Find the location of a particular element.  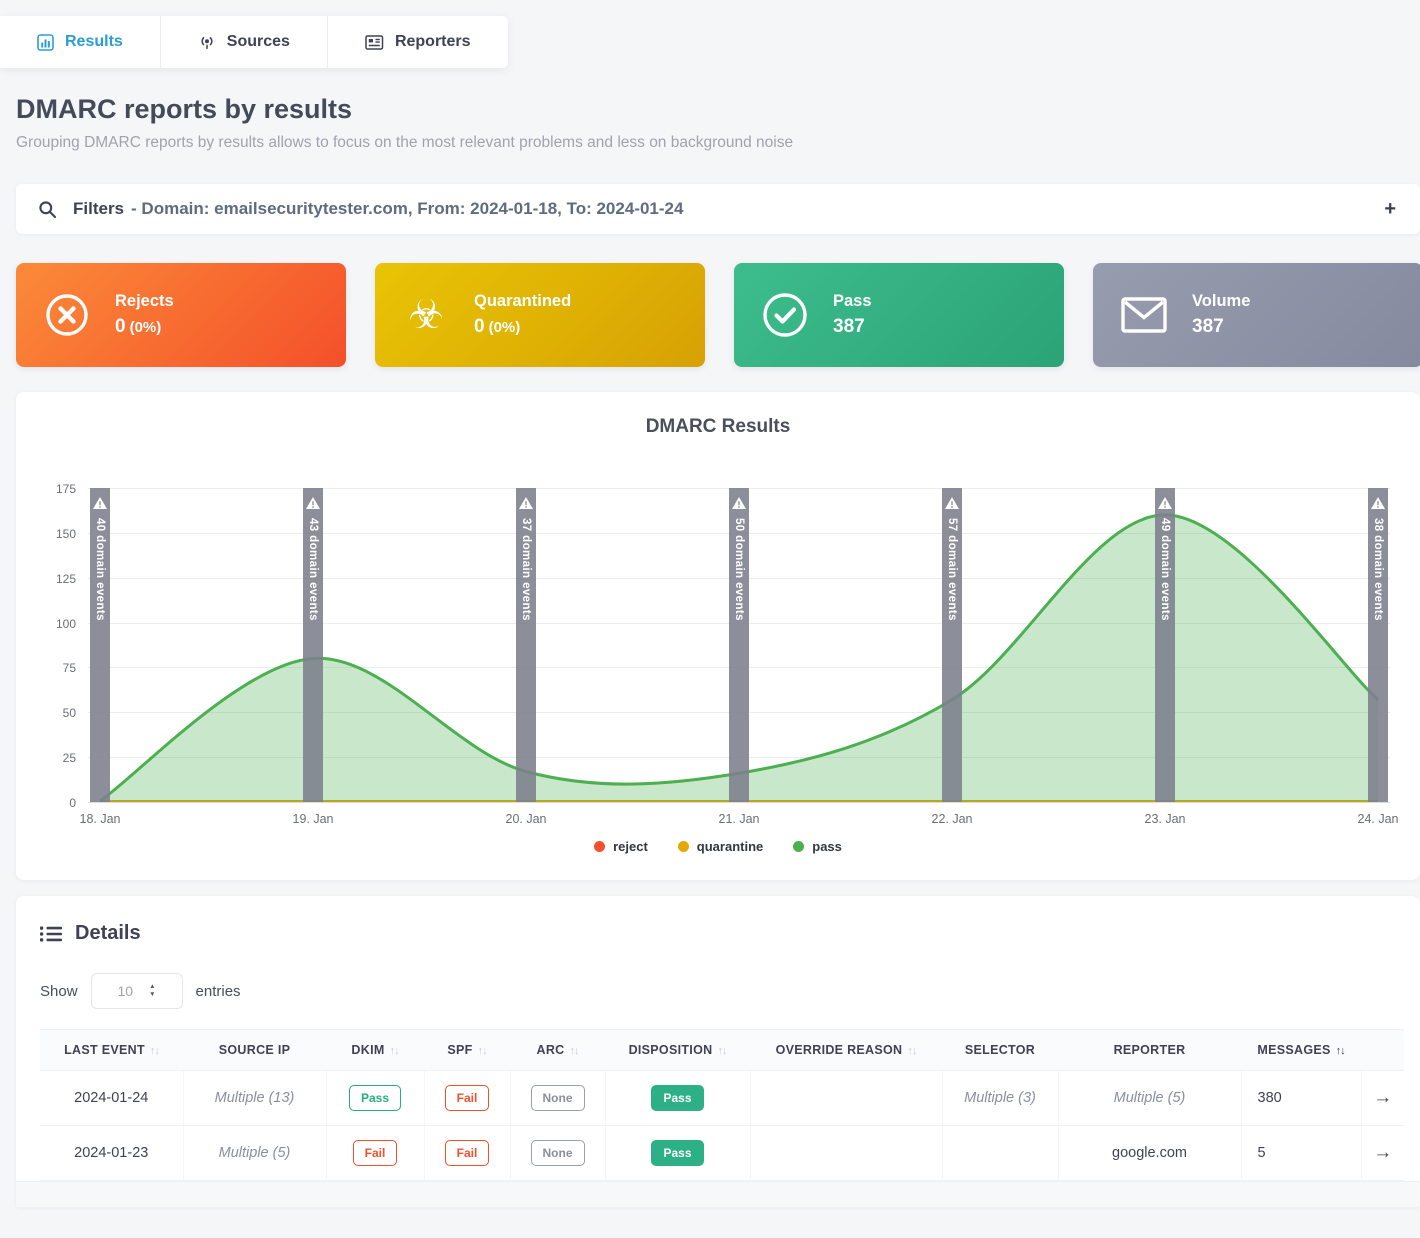

column-label: DKIM is located at coordinates (368, 1050).